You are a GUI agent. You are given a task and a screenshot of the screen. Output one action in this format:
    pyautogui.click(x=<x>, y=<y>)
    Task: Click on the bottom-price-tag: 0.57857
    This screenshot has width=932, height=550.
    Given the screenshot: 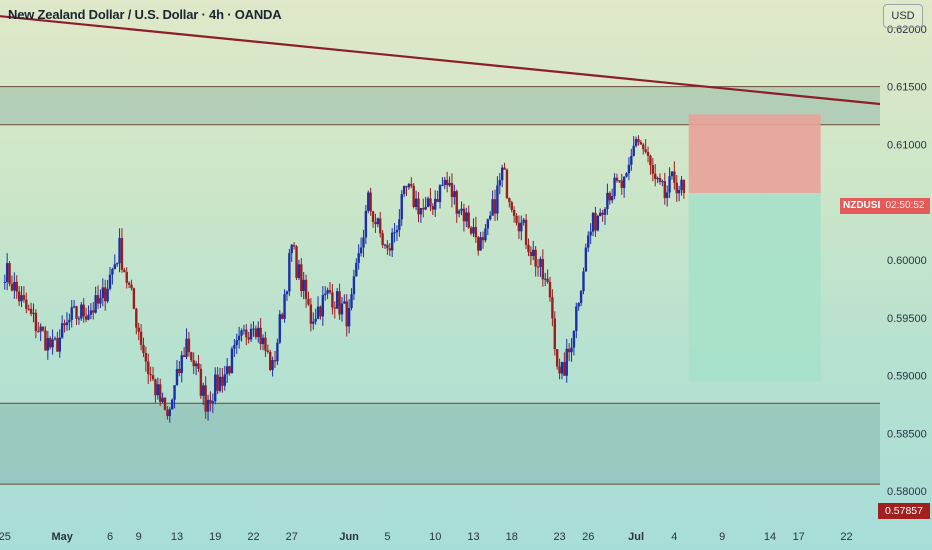 What is the action you would take?
    pyautogui.click(x=904, y=511)
    